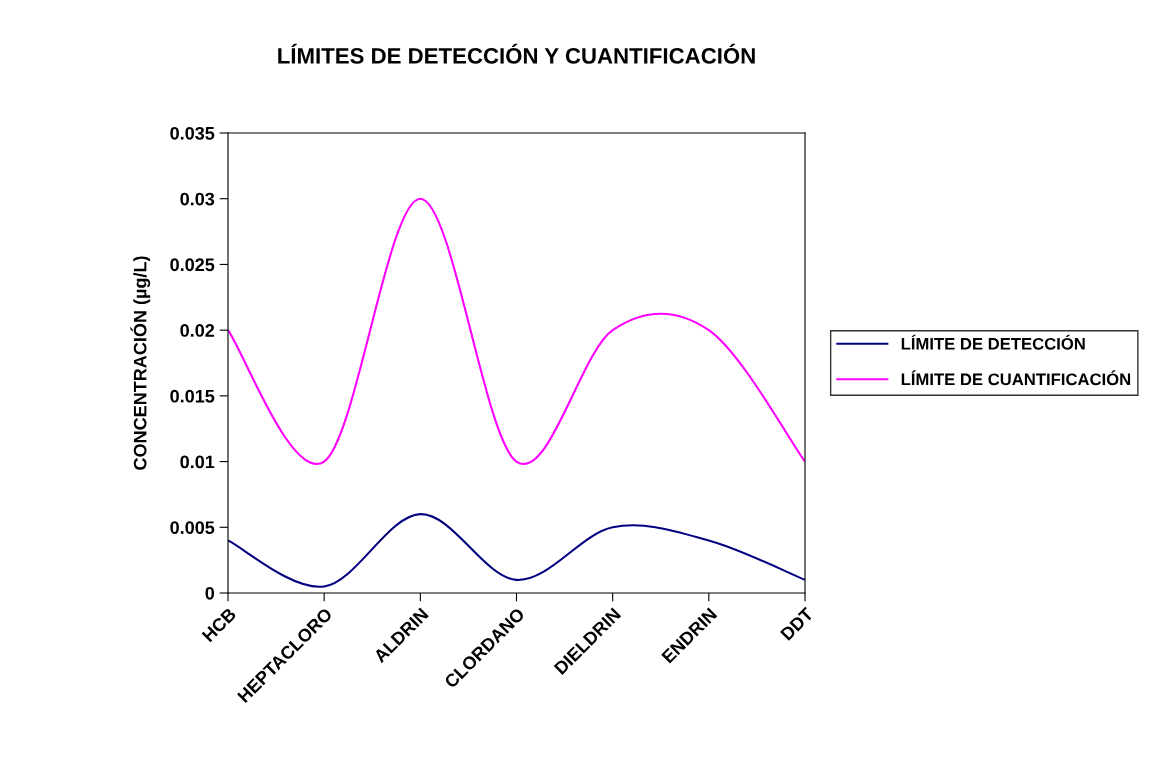 This screenshot has height=778, width=1173. Describe the element at coordinates (1016, 378) in the screenshot. I see `legend-label: LÍMITE DE CUANTIFICACIÓN` at that location.